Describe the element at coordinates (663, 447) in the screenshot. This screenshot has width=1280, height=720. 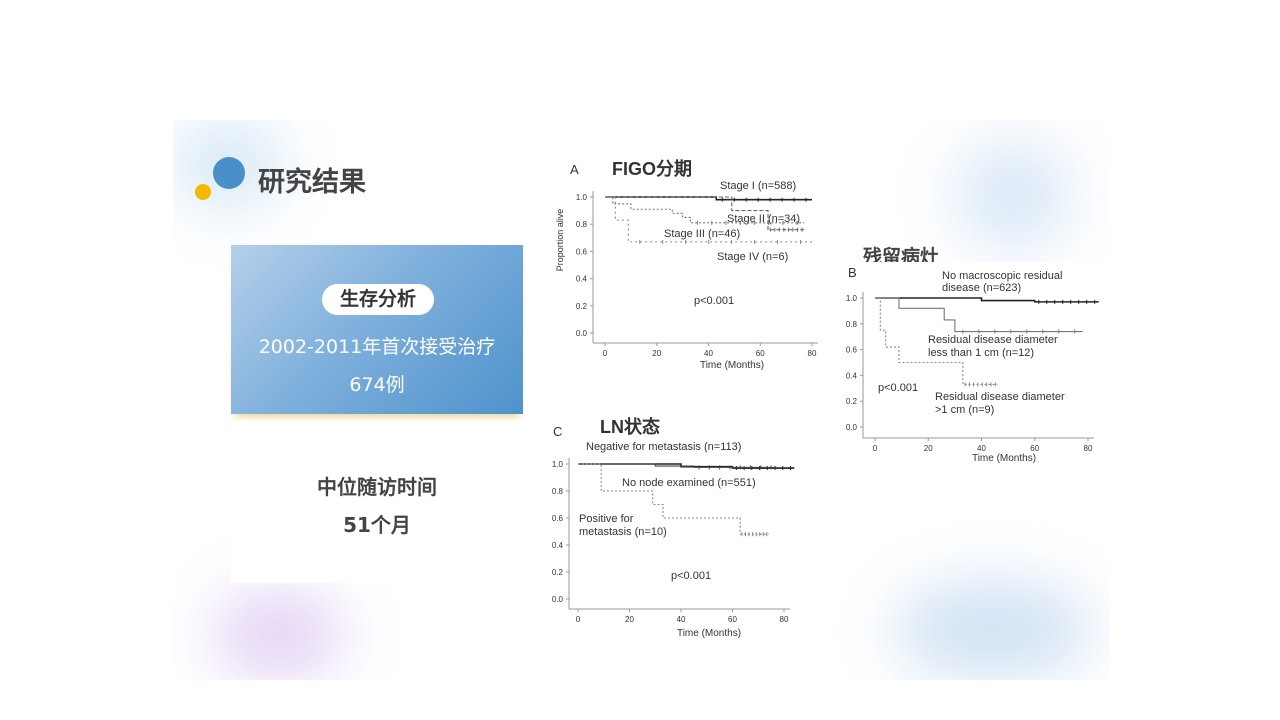
I see `series-label: Negative for metastasis (n=113)` at that location.